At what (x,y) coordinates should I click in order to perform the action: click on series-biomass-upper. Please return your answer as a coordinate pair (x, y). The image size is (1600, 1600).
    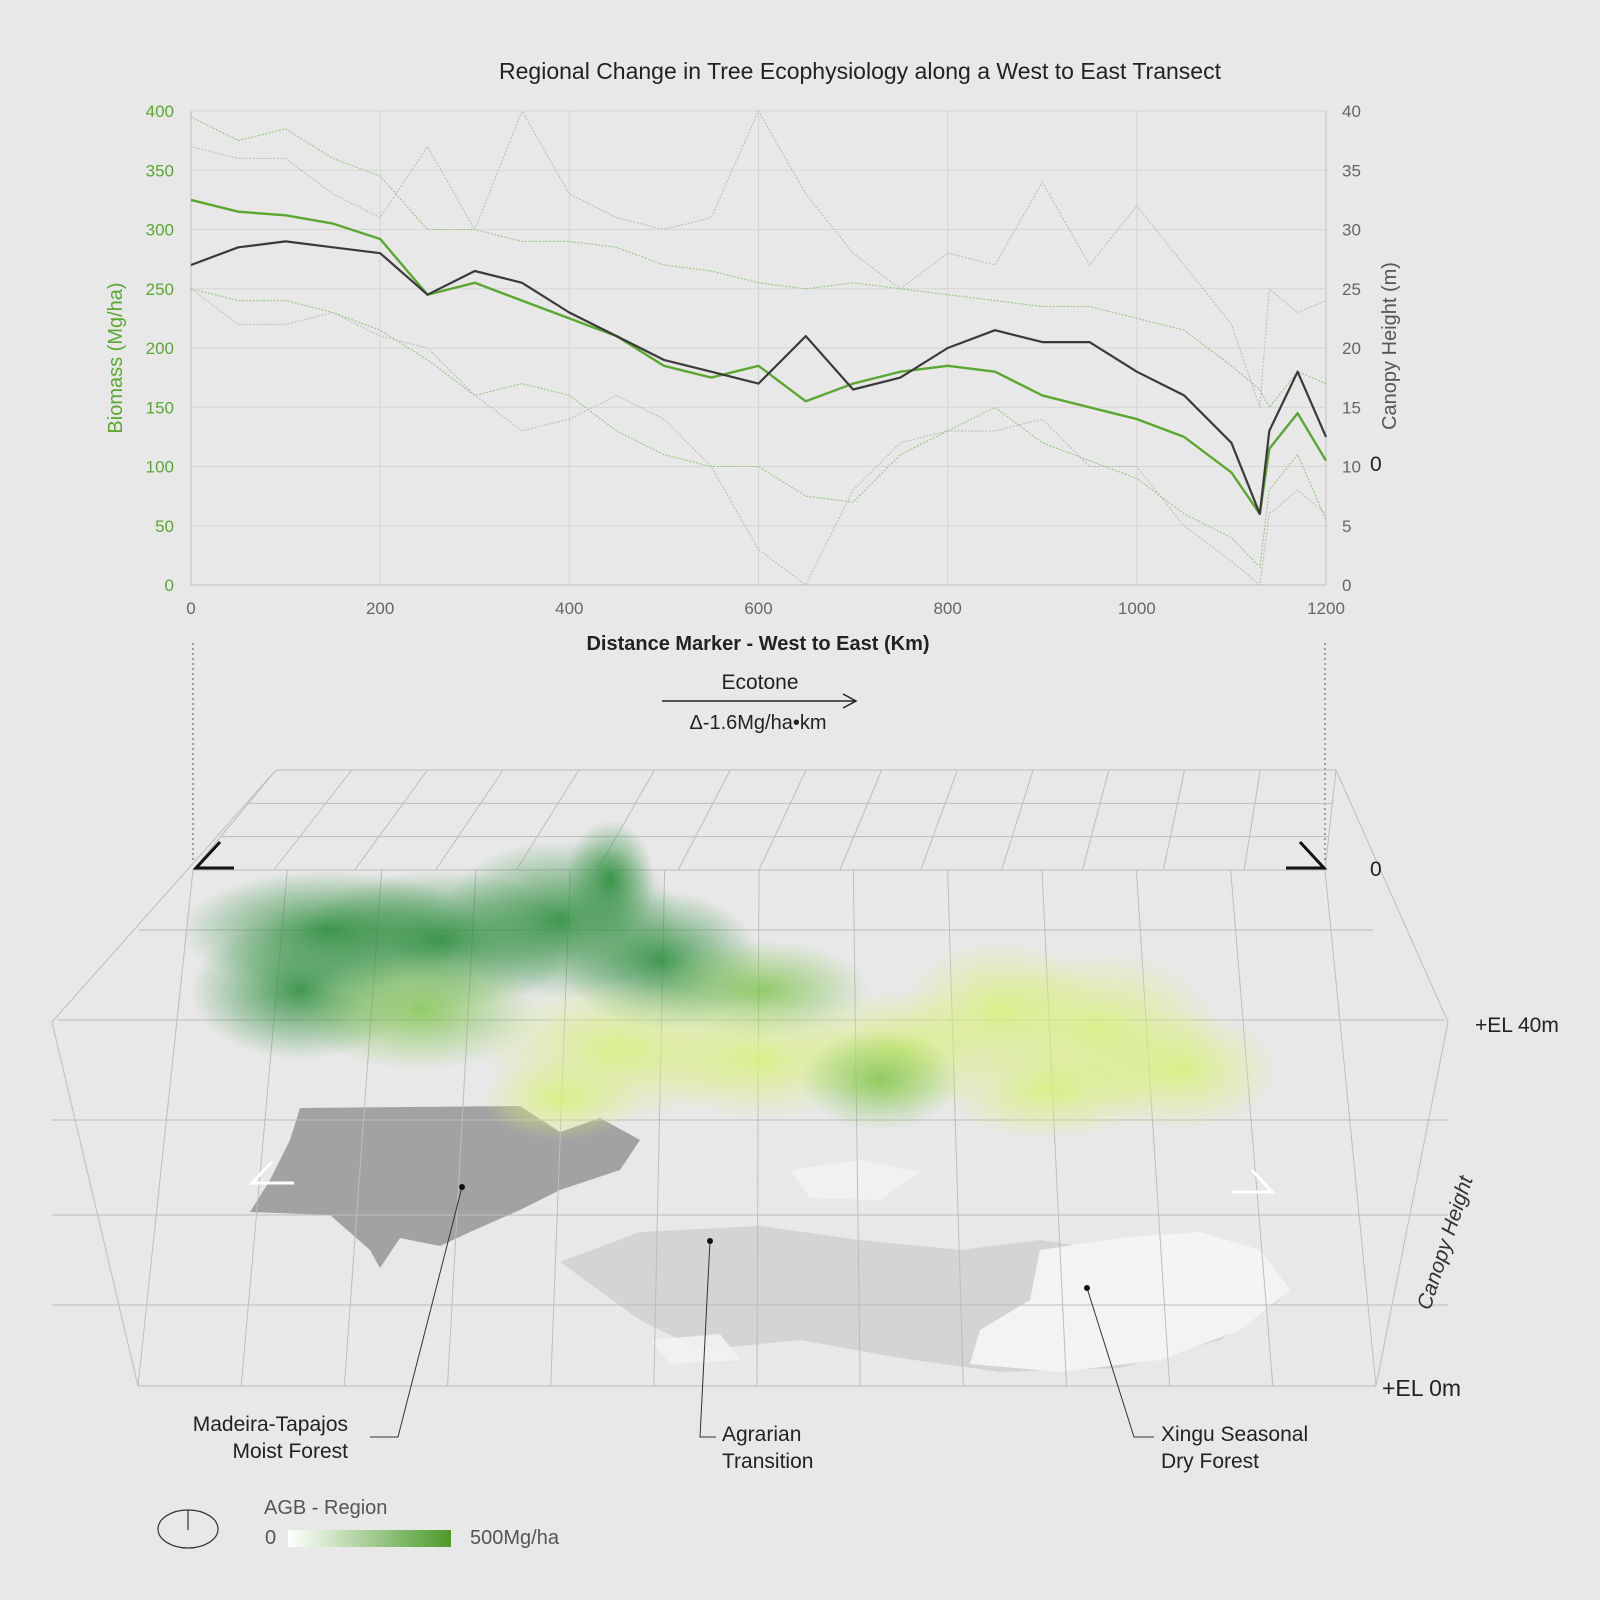
    Looking at the image, I should click on (758, 262).